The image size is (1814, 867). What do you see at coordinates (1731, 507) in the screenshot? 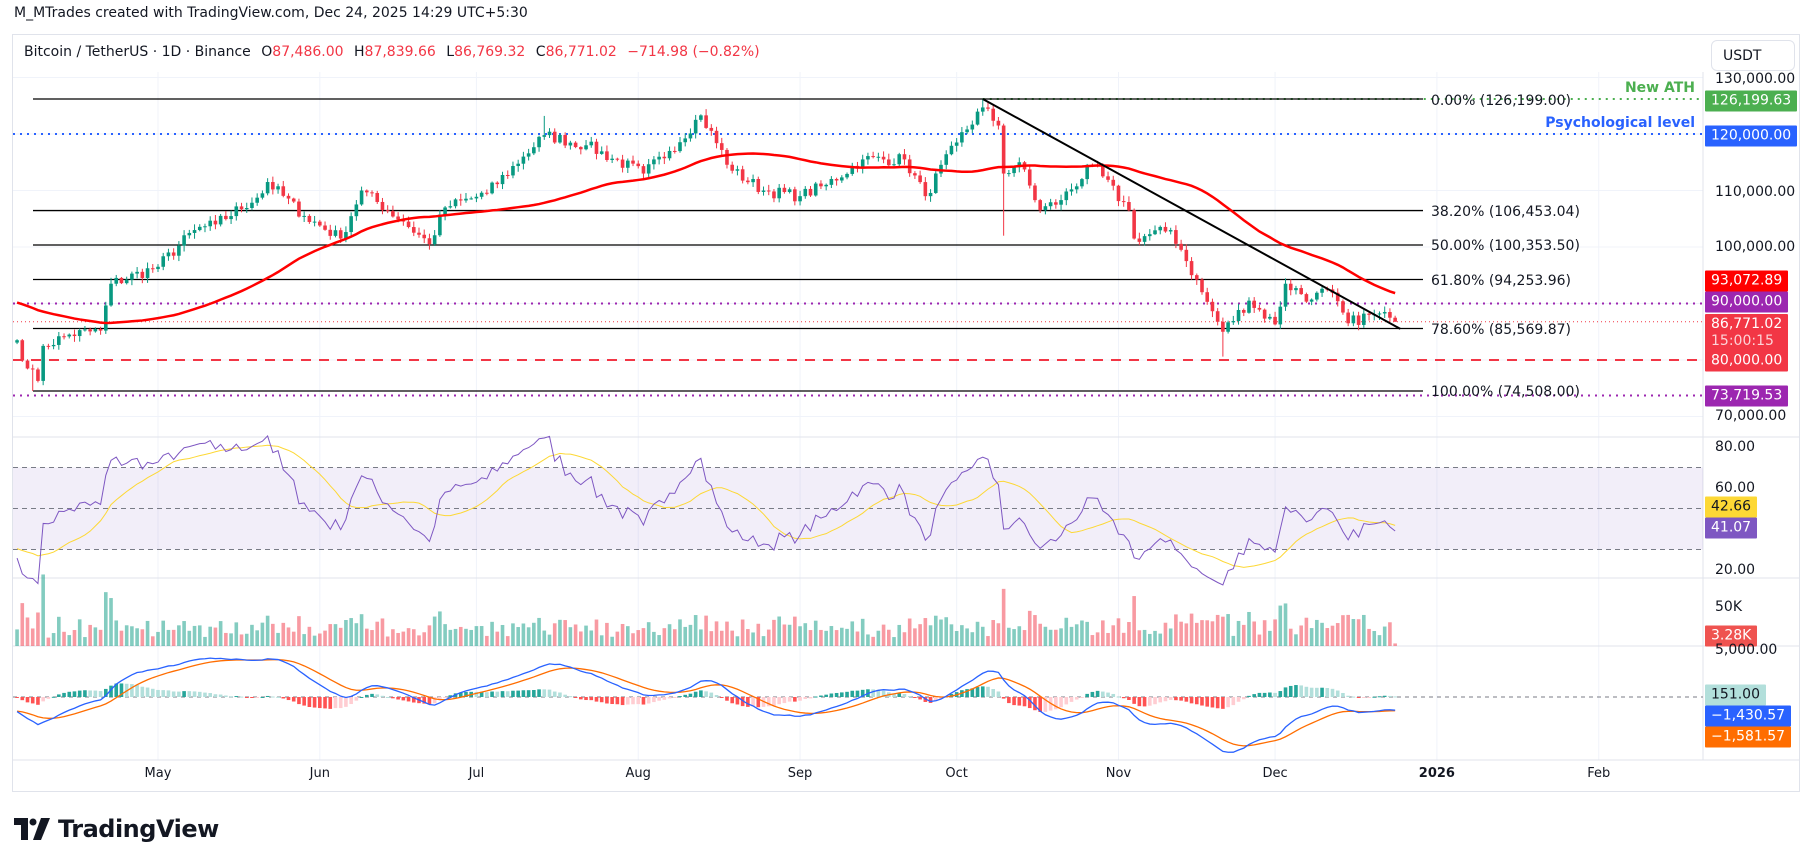
I see `rsi-ma-badge: 42.66` at bounding box center [1731, 507].